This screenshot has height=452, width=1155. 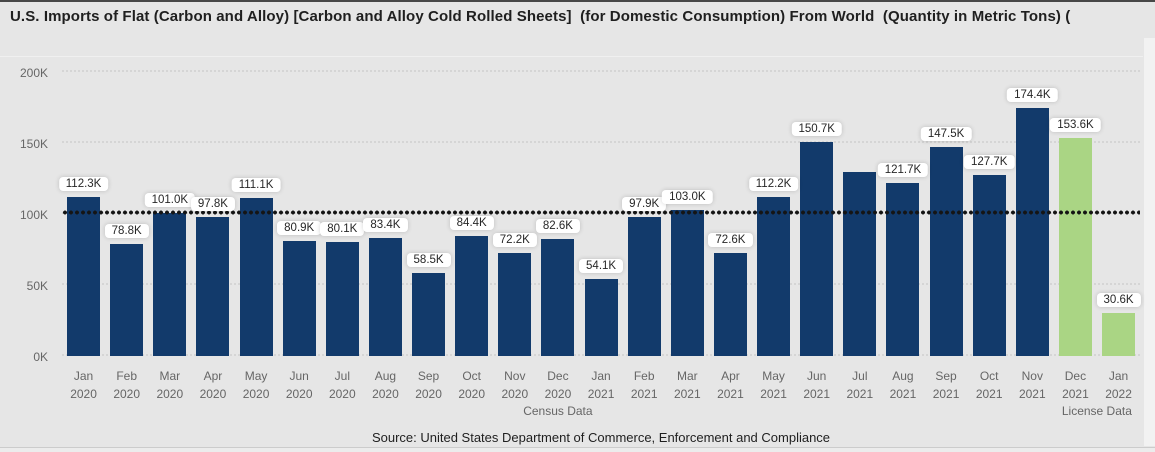 What do you see at coordinates (299, 228) in the screenshot?
I see `bar-value-label-jun-2020: 80.9K` at bounding box center [299, 228].